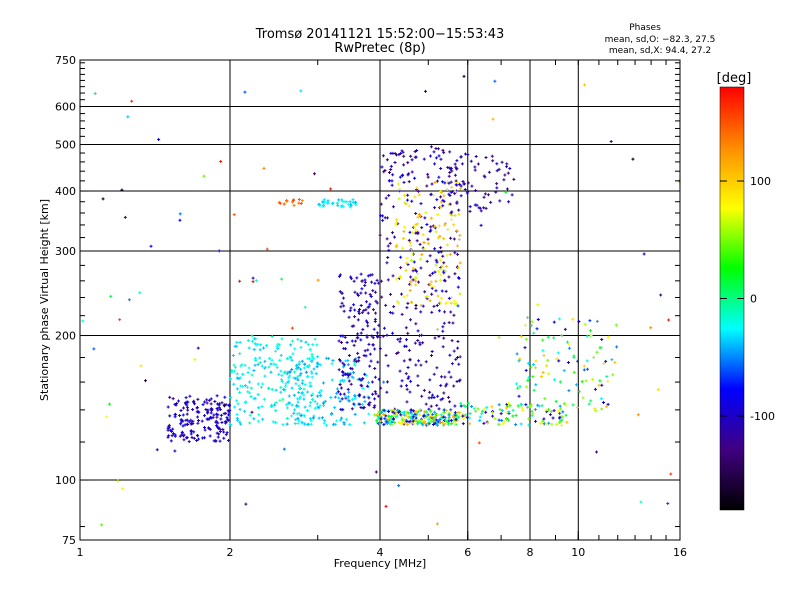 Image resolution: width=800 pixels, height=604 pixels. Describe the element at coordinates (65, 145) in the screenshot. I see `y-tick-label: 500` at that location.